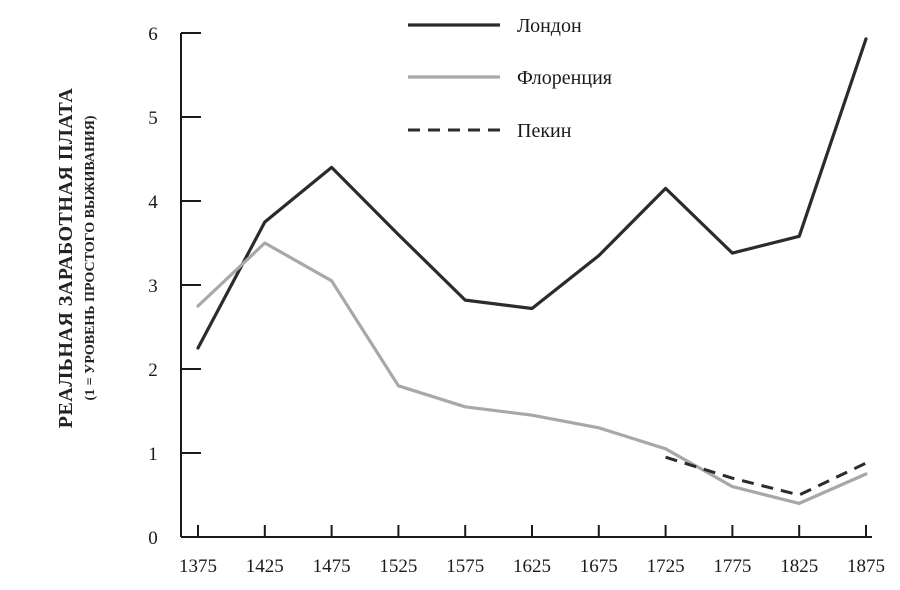  I want to click on y-tick-label: 3, so click(153, 286).